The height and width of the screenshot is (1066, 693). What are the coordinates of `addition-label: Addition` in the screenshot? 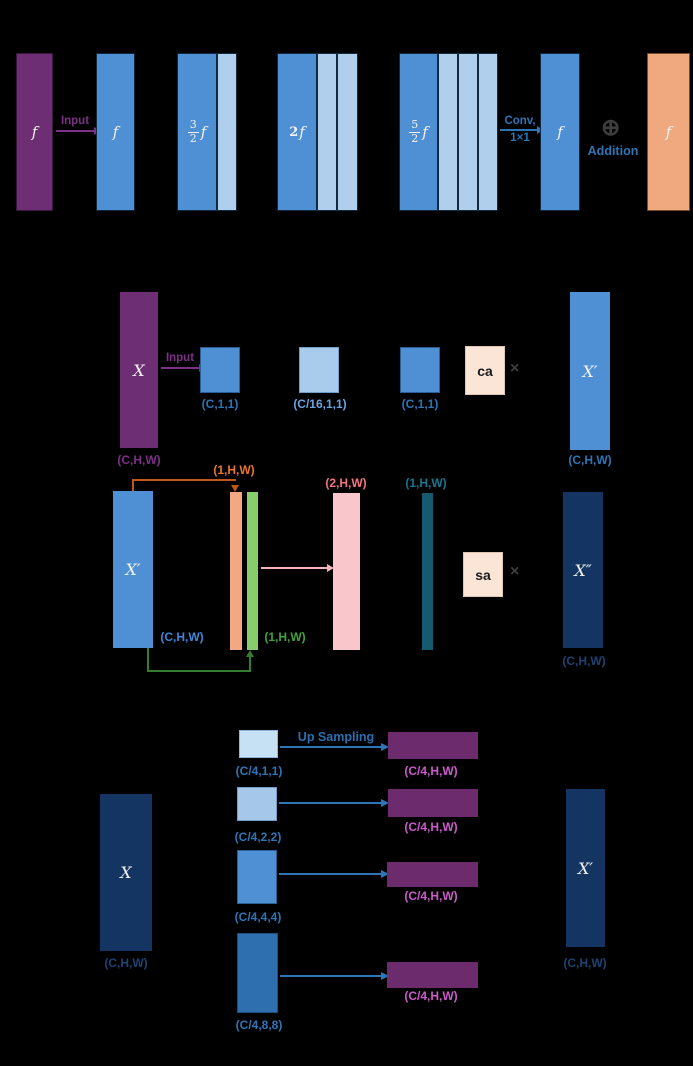 It's located at (613, 151).